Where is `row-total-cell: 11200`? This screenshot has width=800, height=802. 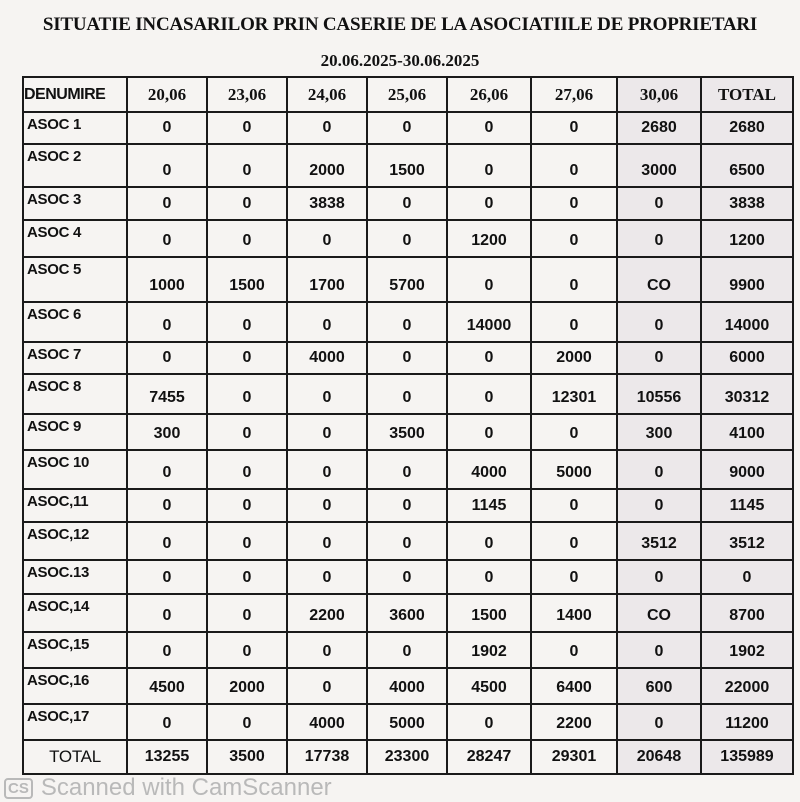
row-total-cell: 11200 is located at coordinates (747, 722).